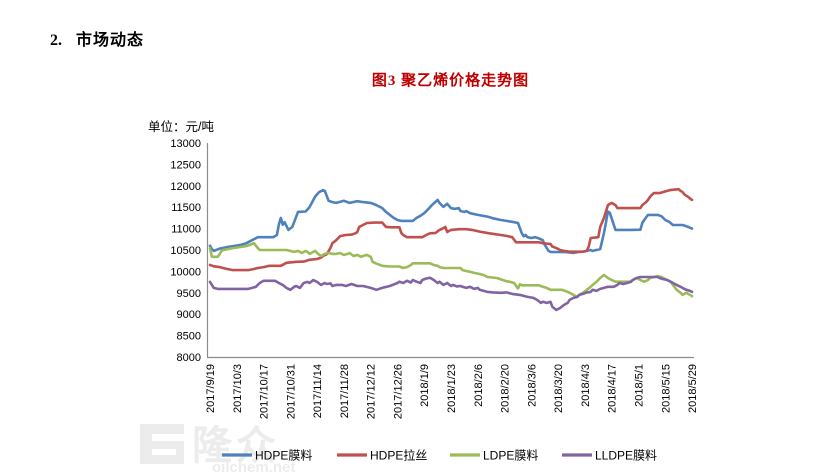 This screenshot has width=821, height=475. I want to click on legend-label-LDPE膜料: LDPE膜料, so click(510, 456).